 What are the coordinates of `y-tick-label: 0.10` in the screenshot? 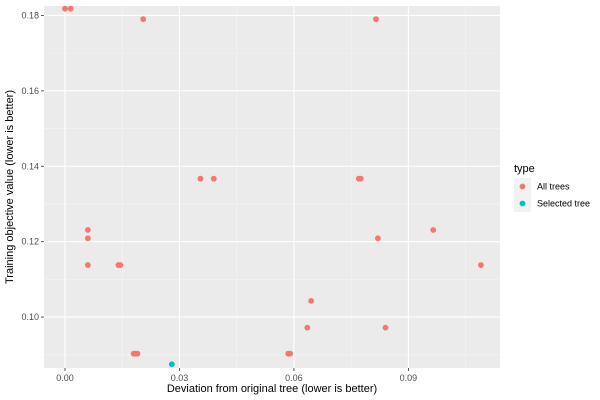 It's located at (30, 317).